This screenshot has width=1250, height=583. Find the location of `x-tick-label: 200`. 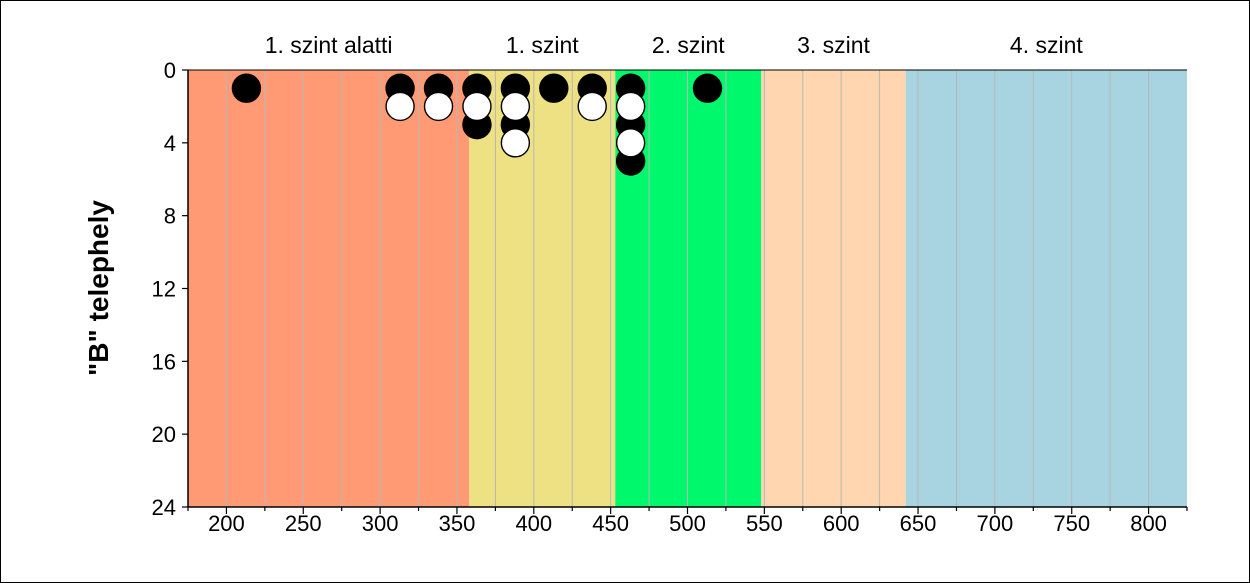

x-tick-label: 200 is located at coordinates (226, 523).